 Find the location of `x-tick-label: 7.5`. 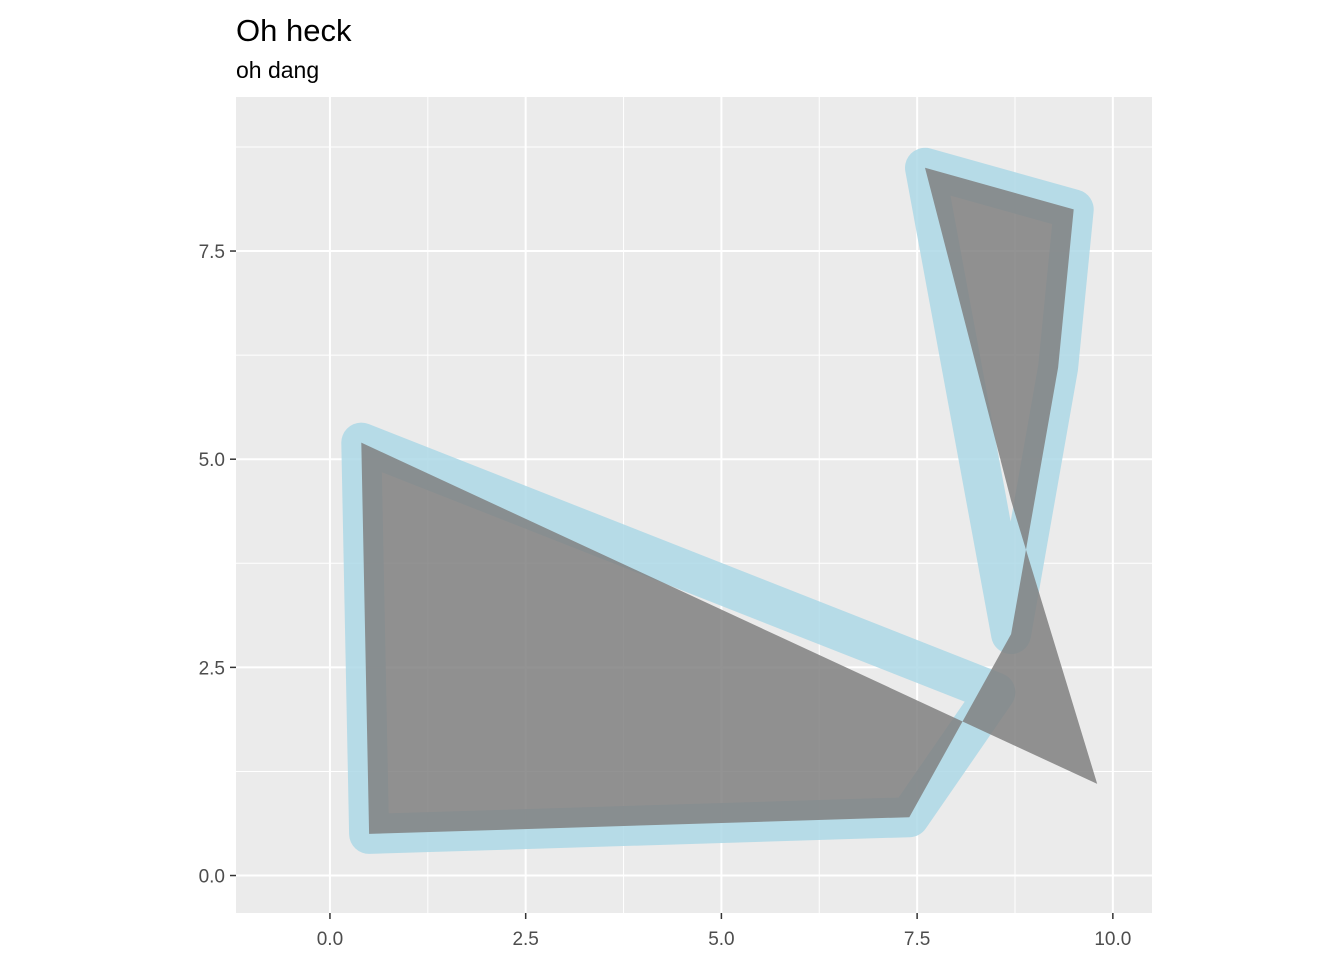

x-tick-label: 7.5 is located at coordinates (917, 939).